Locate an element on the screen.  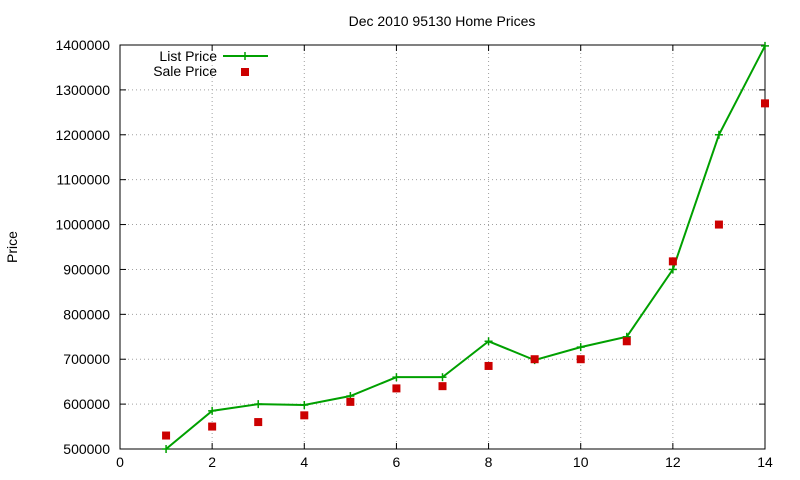
y-tick-label: 1200000 is located at coordinates (82, 135).